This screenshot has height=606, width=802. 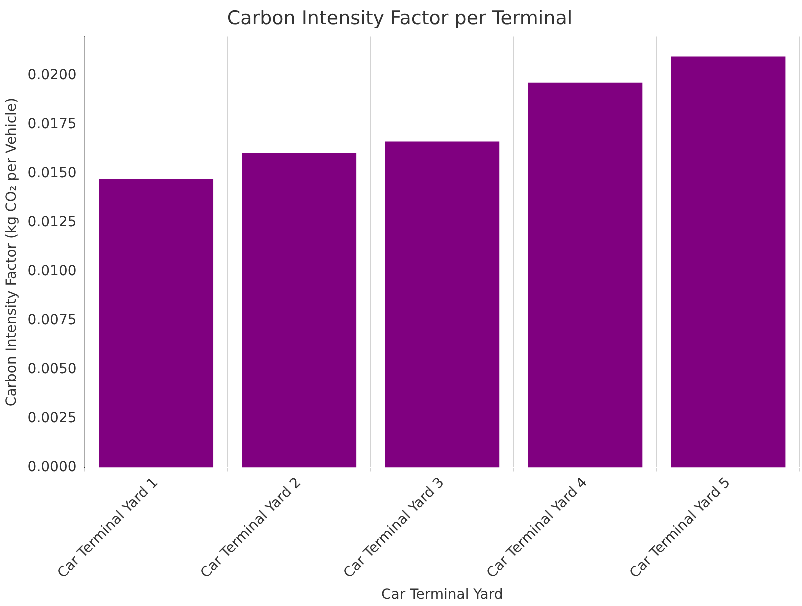 What do you see at coordinates (52, 418) in the screenshot?
I see `y-tick-label: 0.0025` at bounding box center [52, 418].